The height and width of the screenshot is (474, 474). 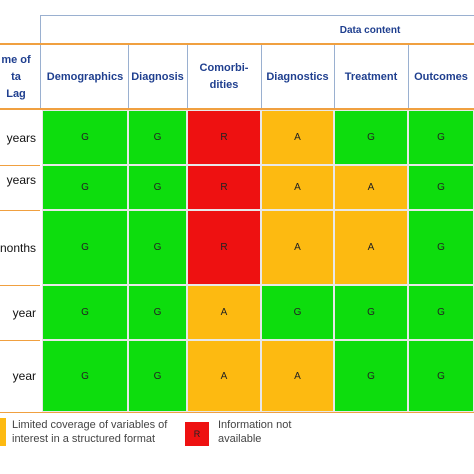 What do you see at coordinates (224, 76) in the screenshot?
I see `column-header-comorbidities: Comorbi- dities` at bounding box center [224, 76].